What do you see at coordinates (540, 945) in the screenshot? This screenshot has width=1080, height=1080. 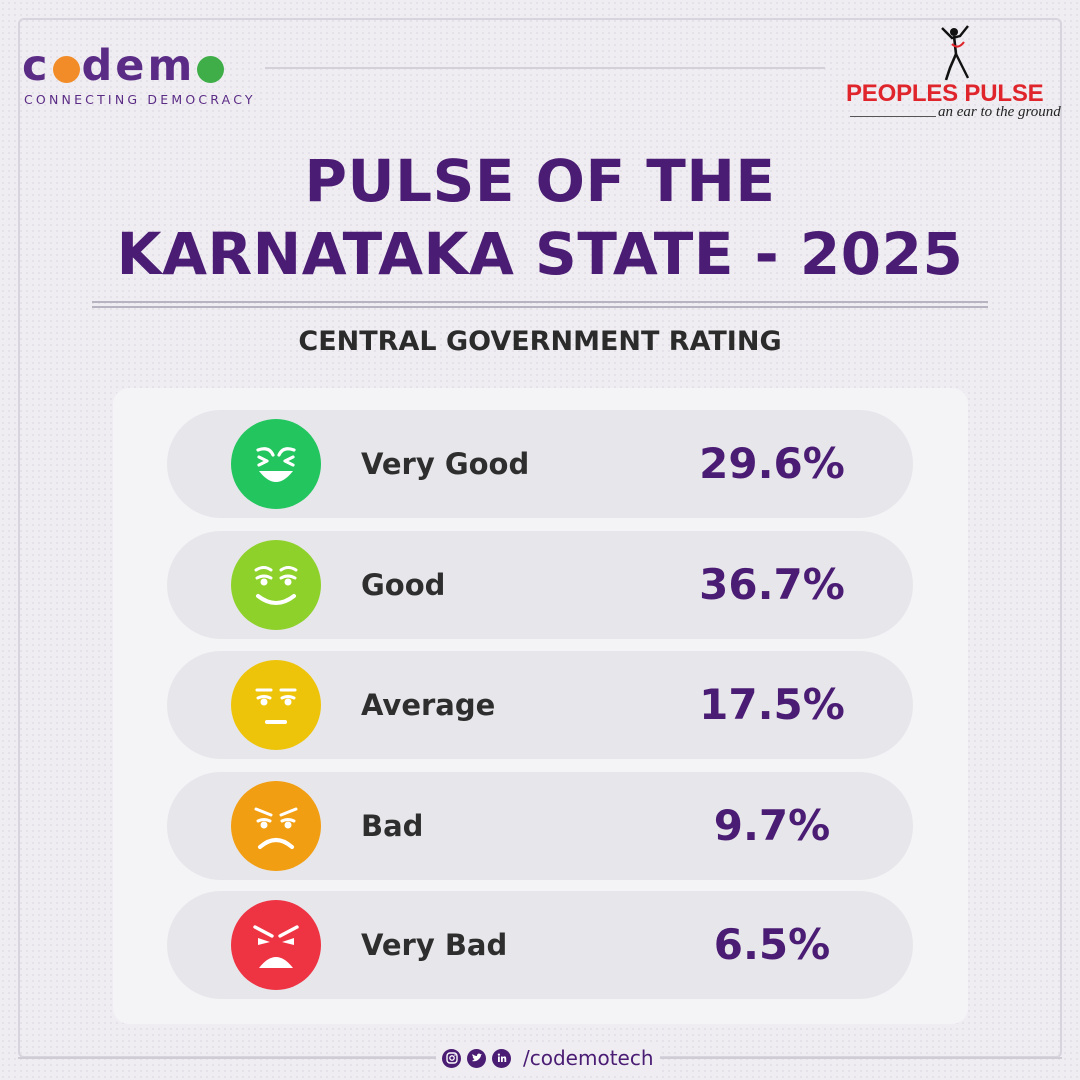 I see `rating-row-very-bad: Very Bad 6.5%` at bounding box center [540, 945].